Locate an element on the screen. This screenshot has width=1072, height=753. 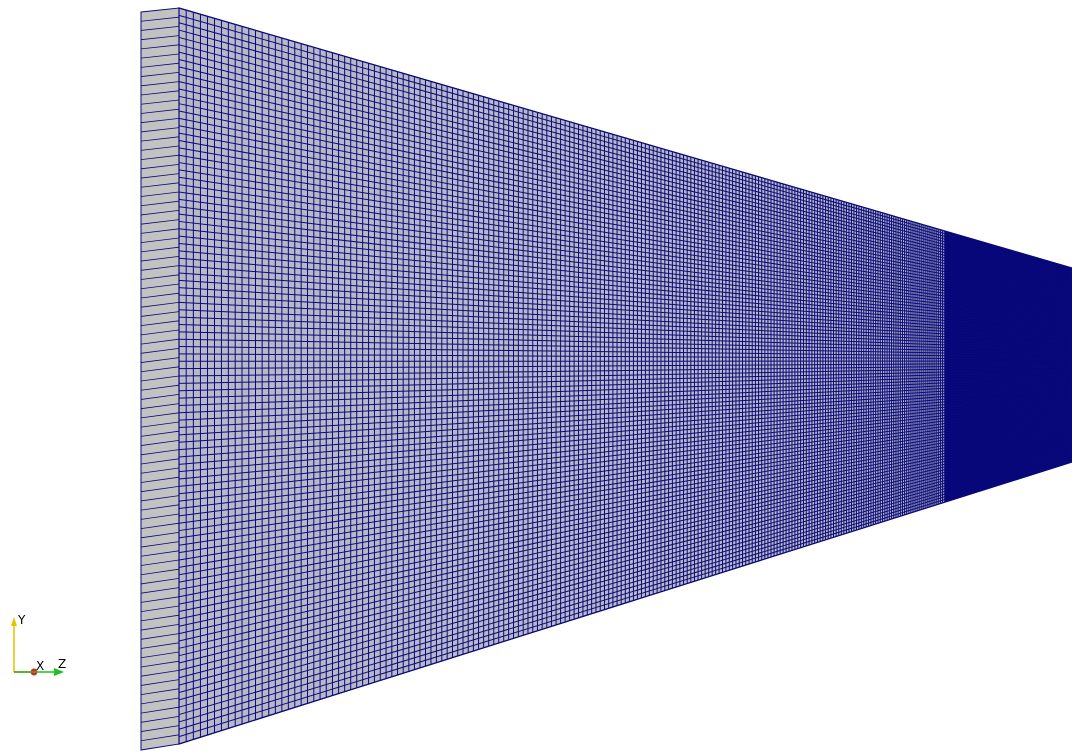
y-axis-label: Y is located at coordinates (21, 620).